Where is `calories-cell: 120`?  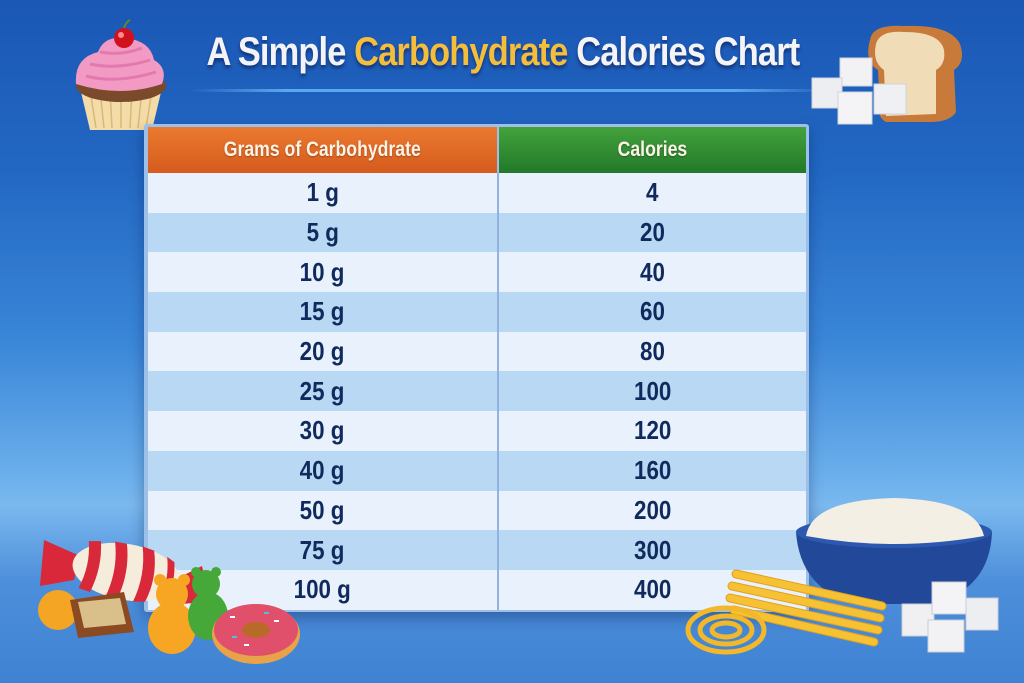 calories-cell: 120 is located at coordinates (652, 430).